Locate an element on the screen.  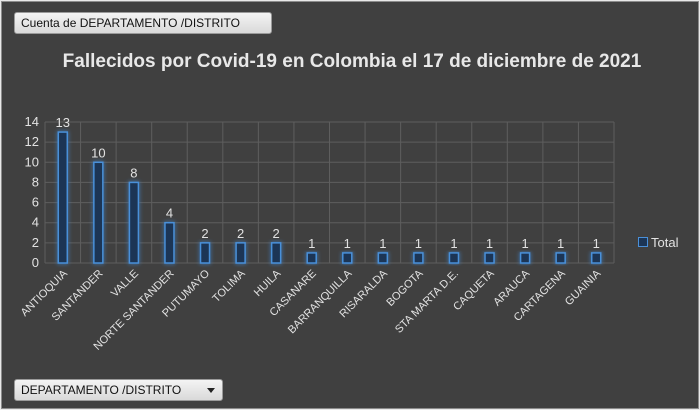
y-tick-label: 8 is located at coordinates (35, 181).